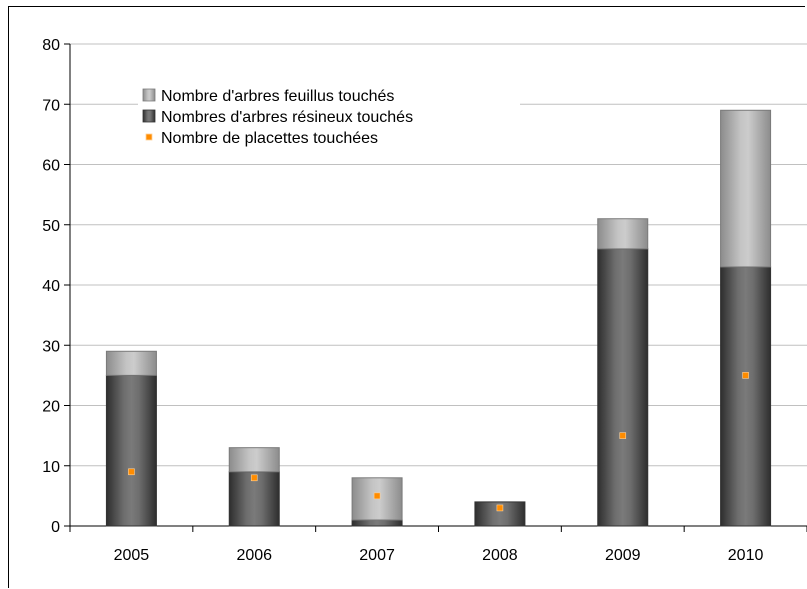 This screenshot has height=589, width=807. Describe the element at coordinates (377, 496) in the screenshot. I see `marker-placettes-2007` at that location.